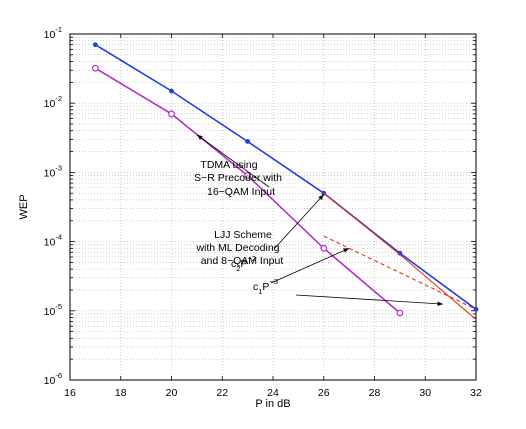 The image size is (526, 429). Describe the element at coordinates (53, 379) in the screenshot. I see `y-tick-label: 10⁻⁶` at that location.